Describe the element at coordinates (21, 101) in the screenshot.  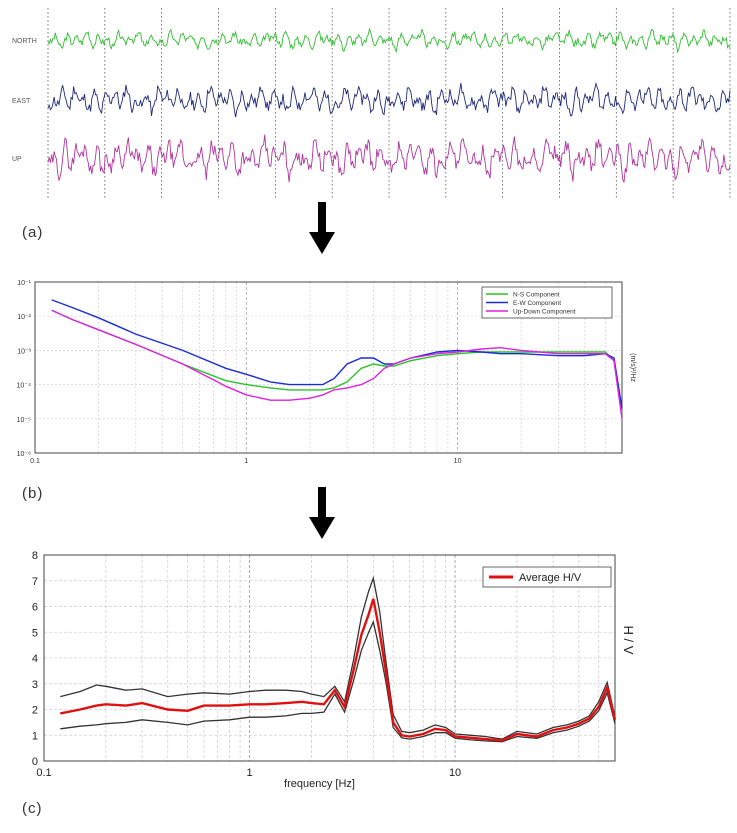
I see `channel-label-east: EAST` at that location.